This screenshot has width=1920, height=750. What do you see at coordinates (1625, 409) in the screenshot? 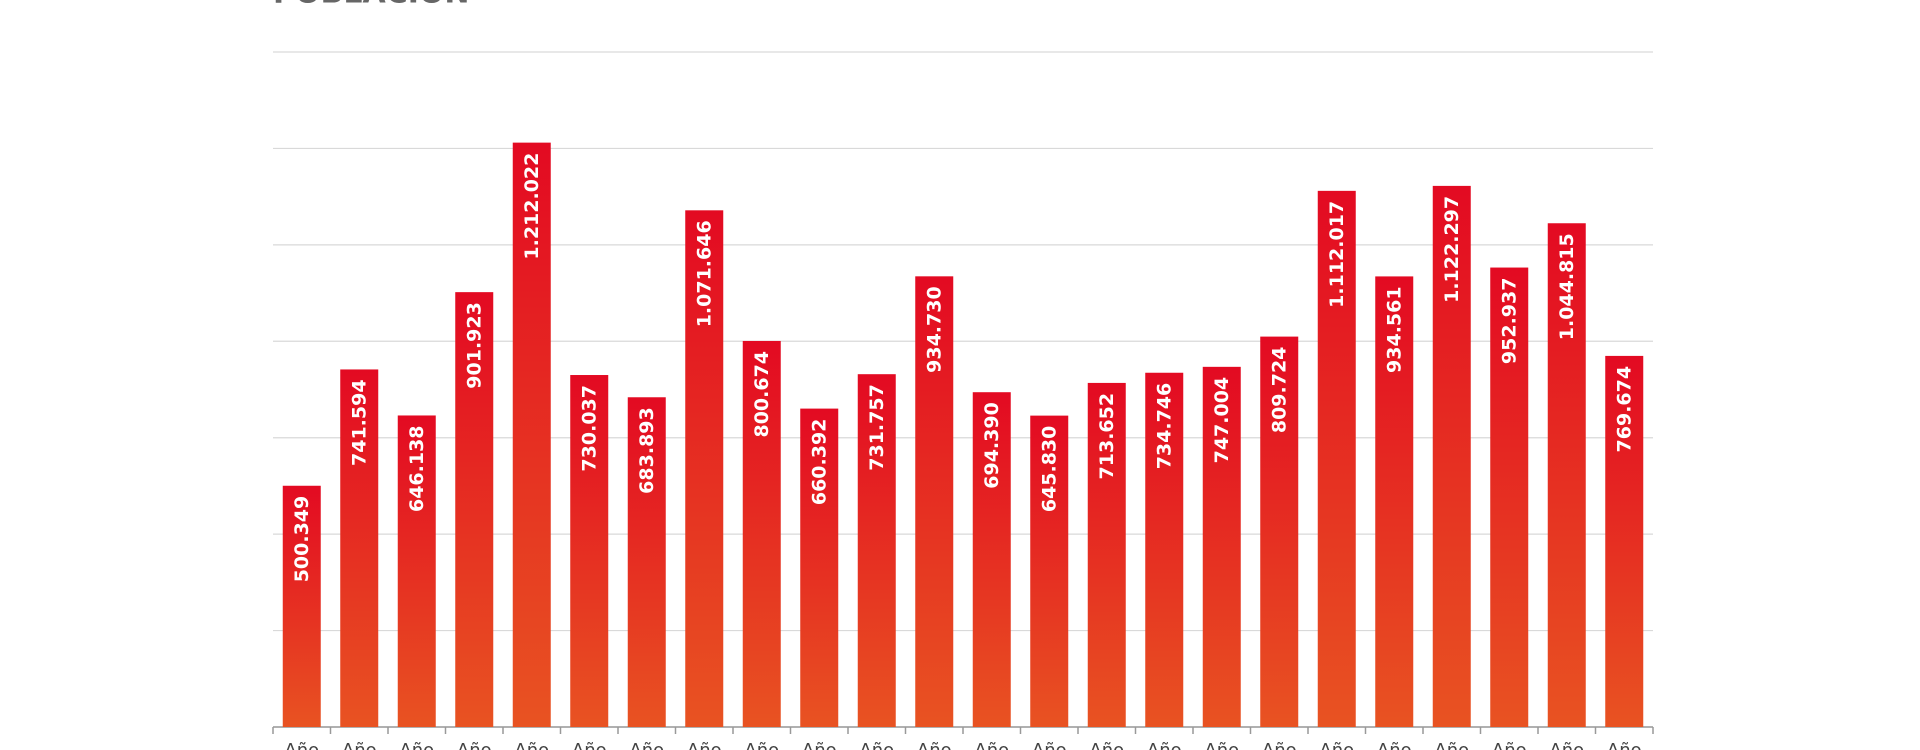
I see `value-label: 769.674` at bounding box center [1625, 409].